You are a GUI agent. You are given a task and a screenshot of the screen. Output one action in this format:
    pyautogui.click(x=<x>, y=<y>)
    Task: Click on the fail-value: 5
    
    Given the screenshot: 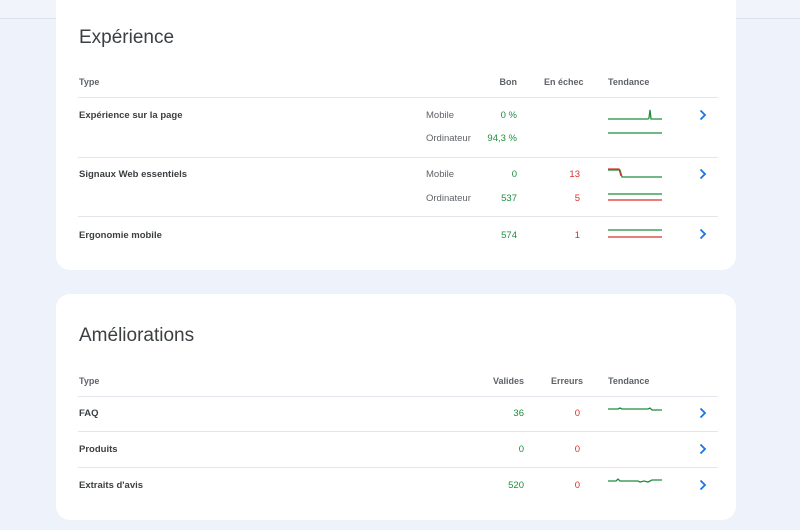 What is the action you would take?
    pyautogui.click(x=577, y=198)
    